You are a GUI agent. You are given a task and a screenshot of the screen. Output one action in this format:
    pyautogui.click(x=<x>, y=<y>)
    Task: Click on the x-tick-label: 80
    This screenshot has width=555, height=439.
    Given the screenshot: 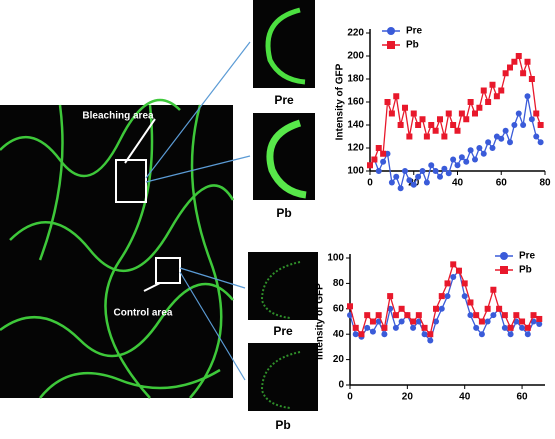 What is the action you would take?
    pyautogui.click(x=545, y=183)
    